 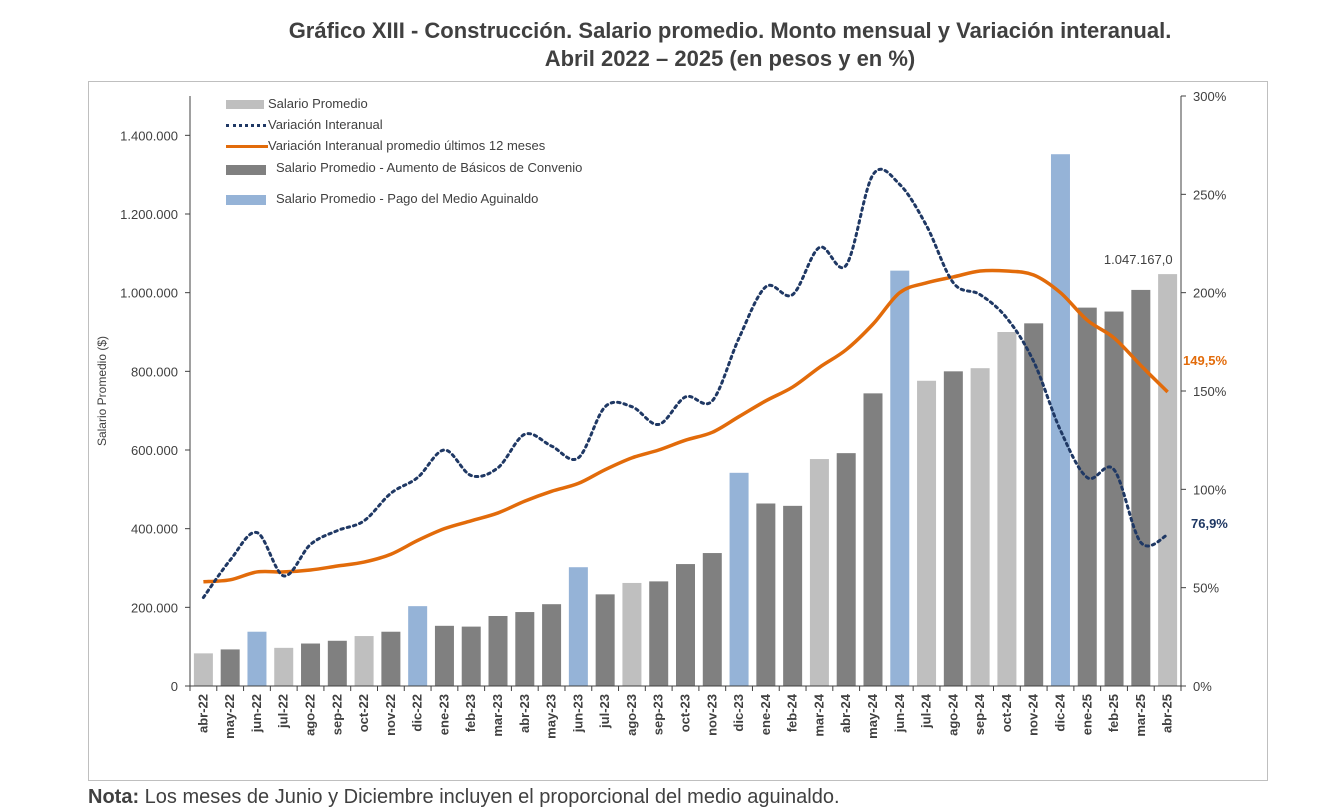 What do you see at coordinates (1202, 686) in the screenshot?
I see `y-tick-label-right: 0%` at bounding box center [1202, 686].